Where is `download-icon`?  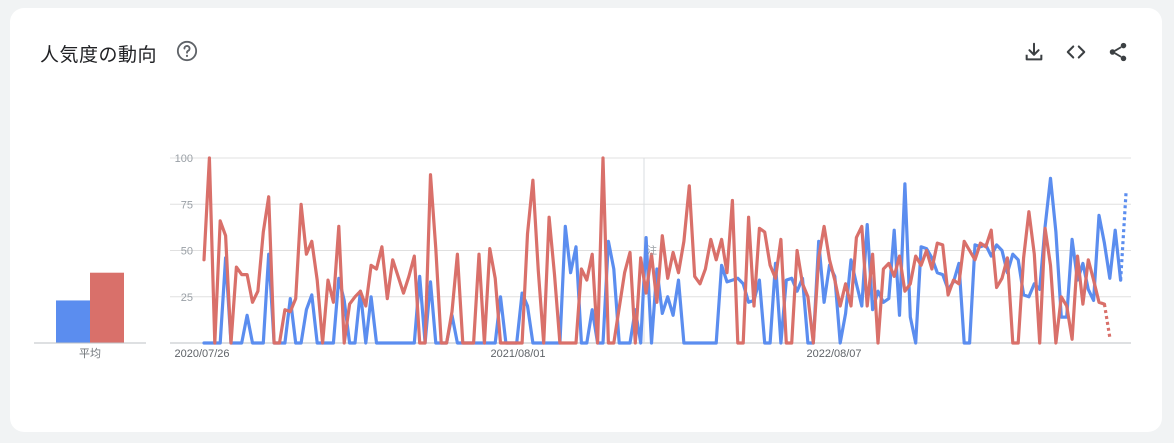 download-icon is located at coordinates (1034, 51).